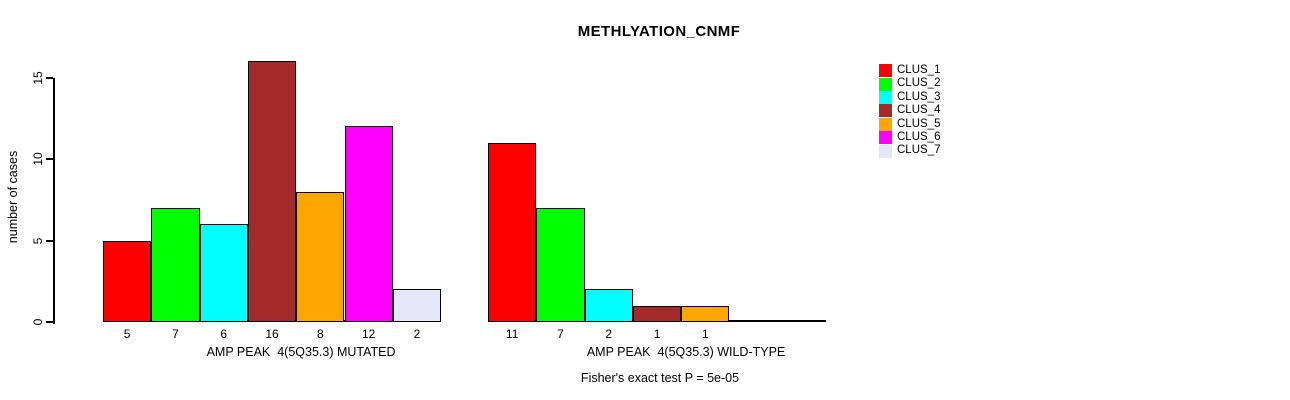 Image resolution: width=1290 pixels, height=400 pixels. I want to click on bar-value-label: 16, so click(272, 334).